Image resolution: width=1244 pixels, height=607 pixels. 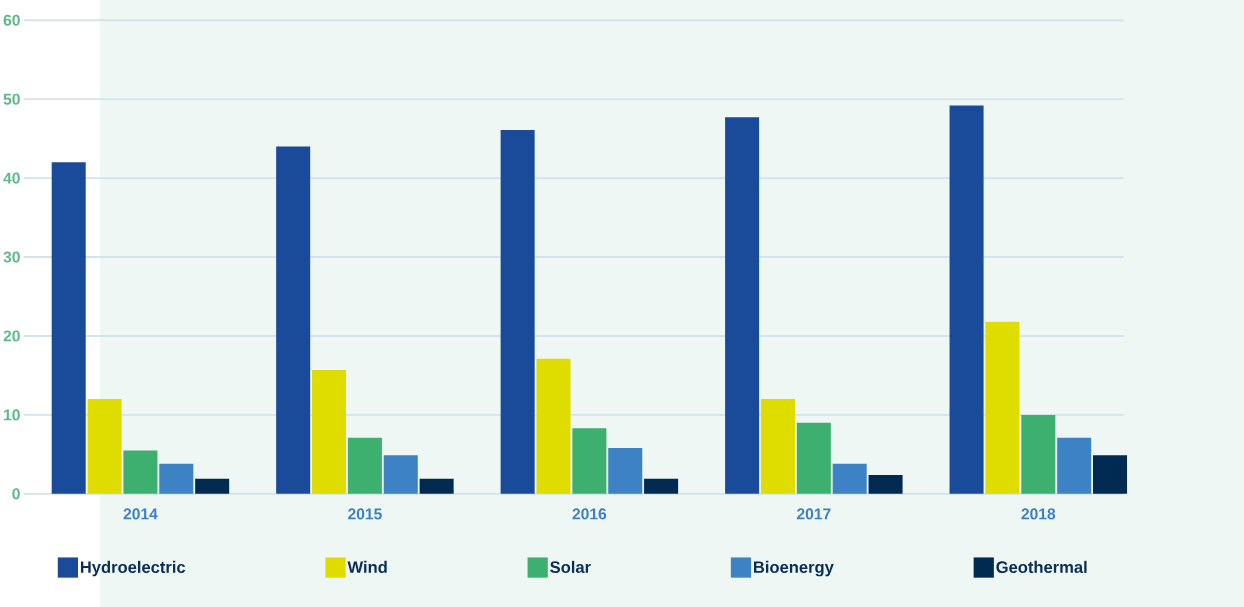 What do you see at coordinates (16, 494) in the screenshot?
I see `y-tick-label: 0` at bounding box center [16, 494].